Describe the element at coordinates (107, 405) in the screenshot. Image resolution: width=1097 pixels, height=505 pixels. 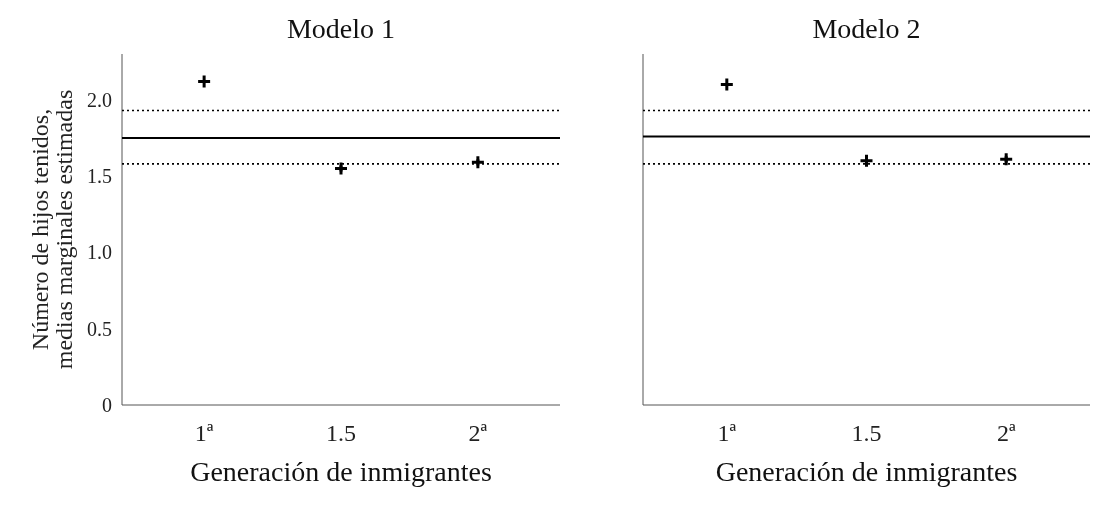
I see `y-tick-label: 0` at that location.